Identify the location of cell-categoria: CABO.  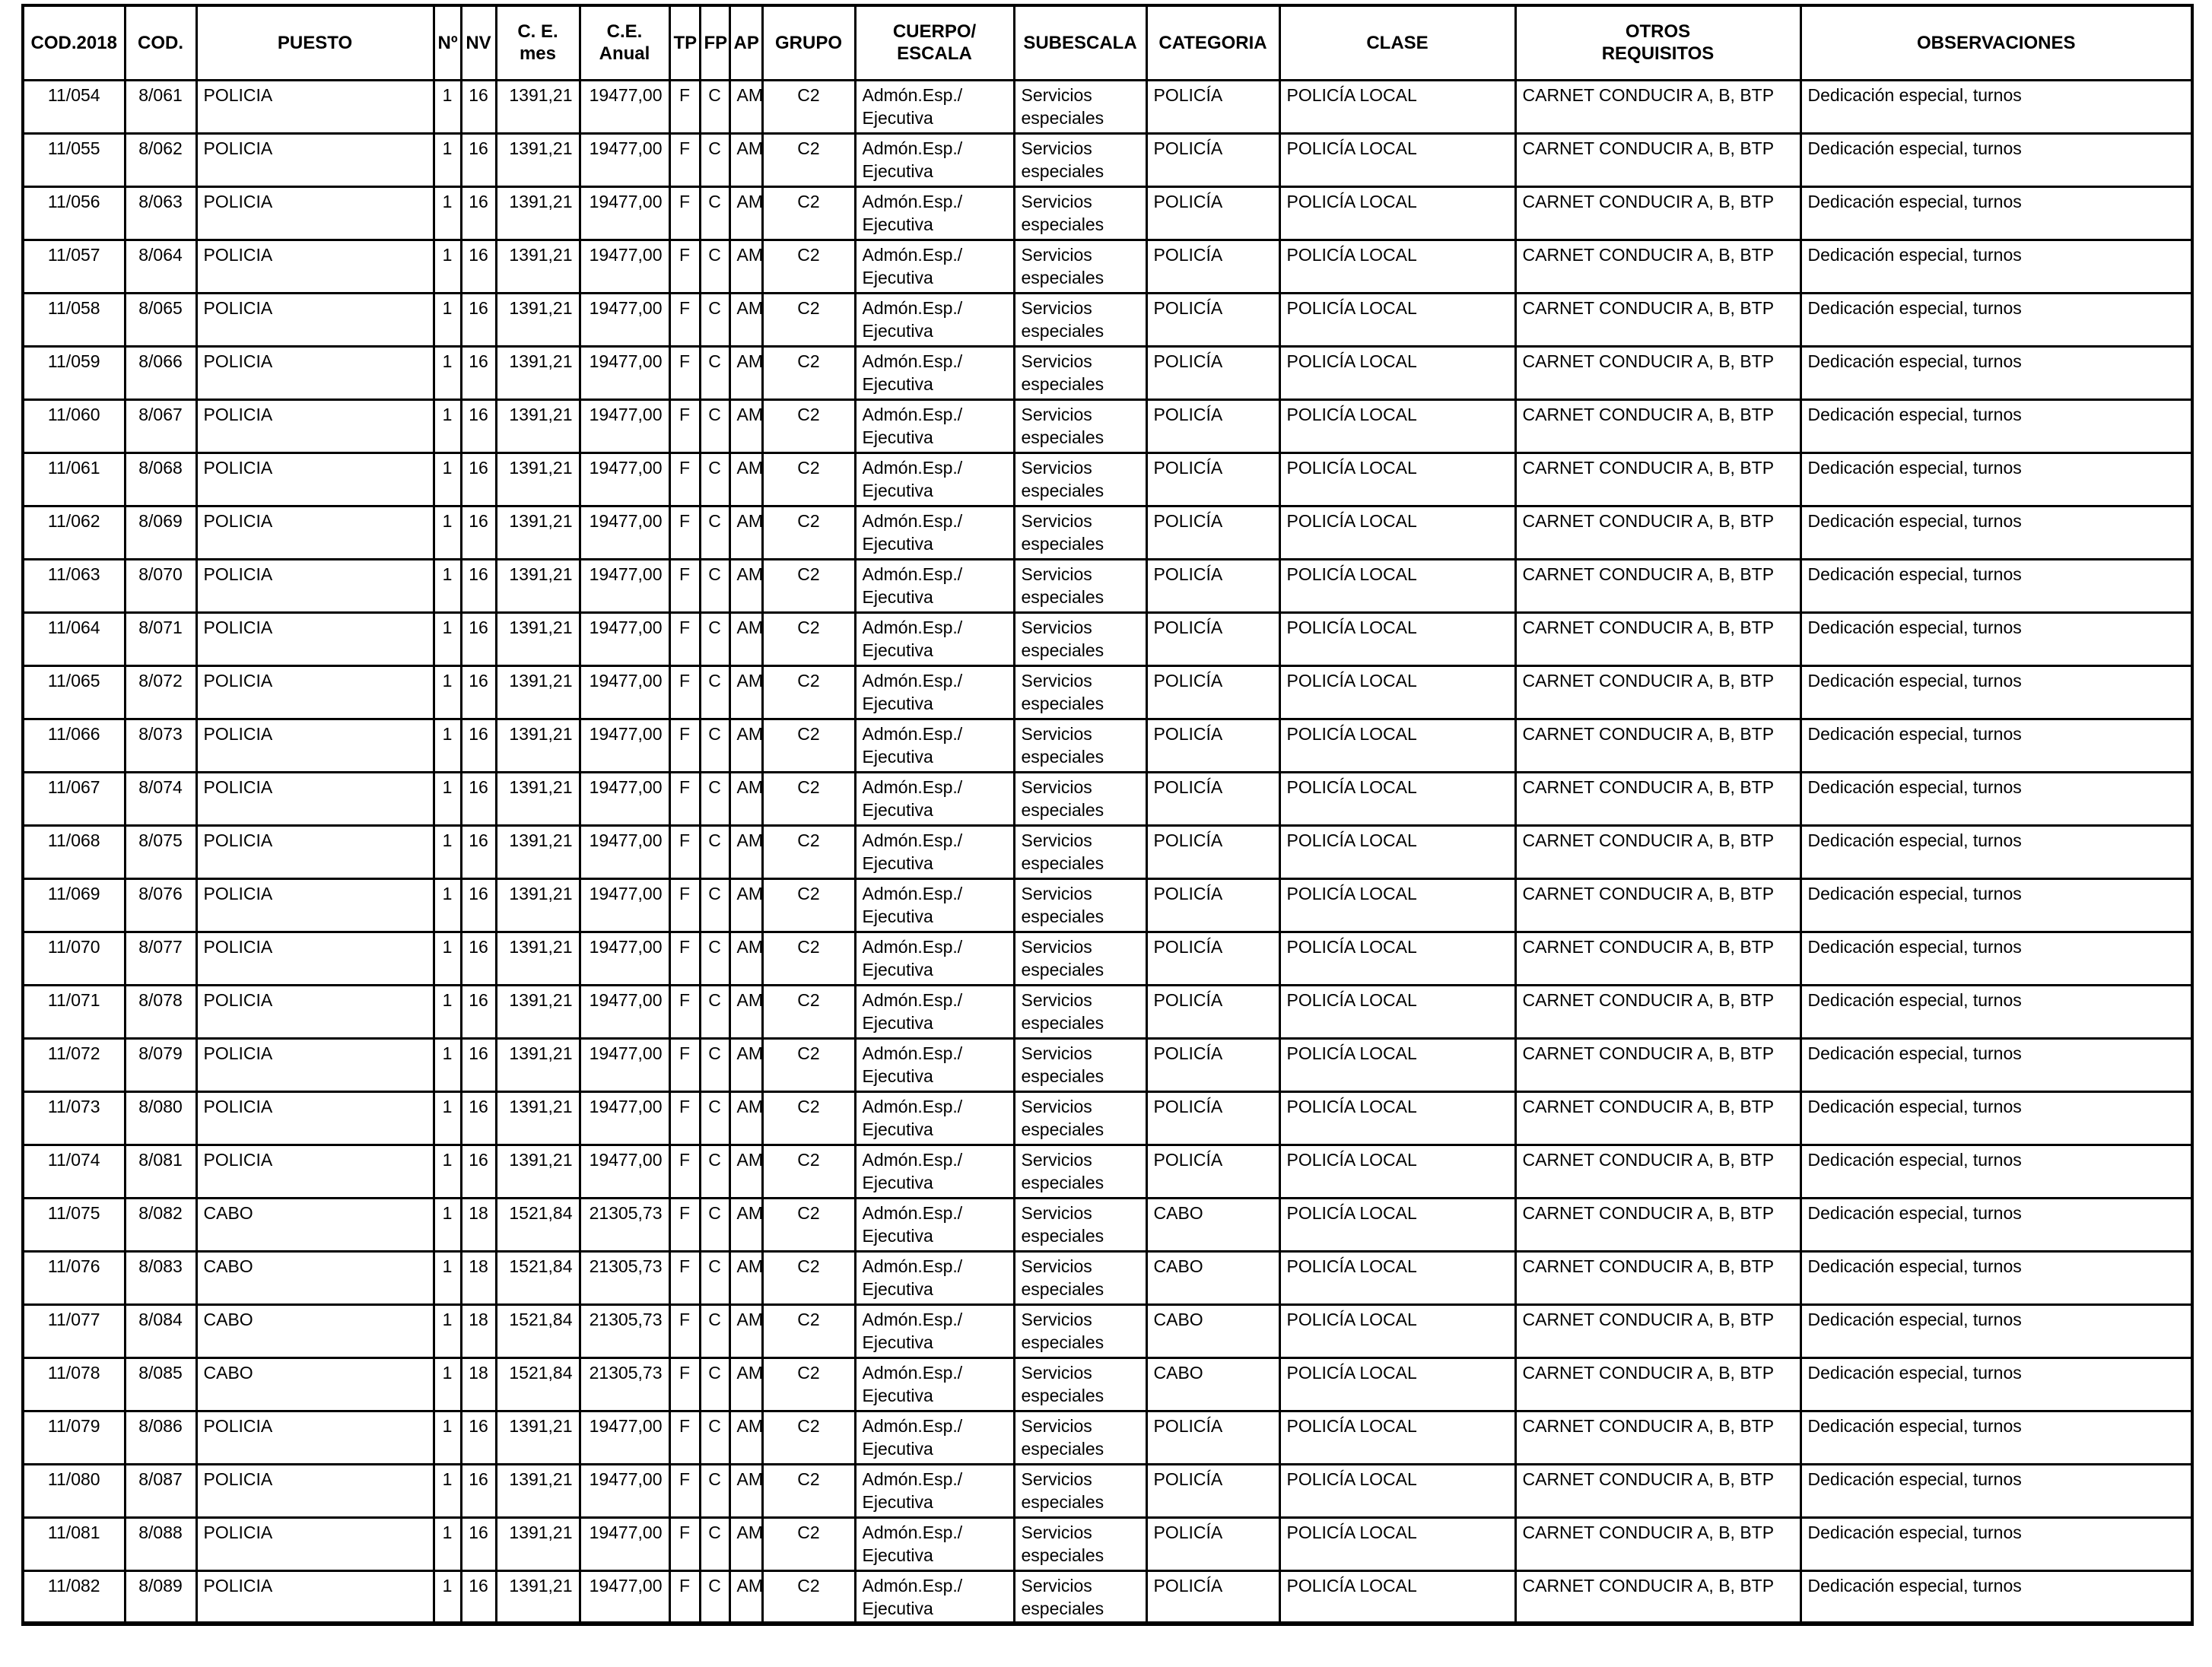
(1213, 1277).